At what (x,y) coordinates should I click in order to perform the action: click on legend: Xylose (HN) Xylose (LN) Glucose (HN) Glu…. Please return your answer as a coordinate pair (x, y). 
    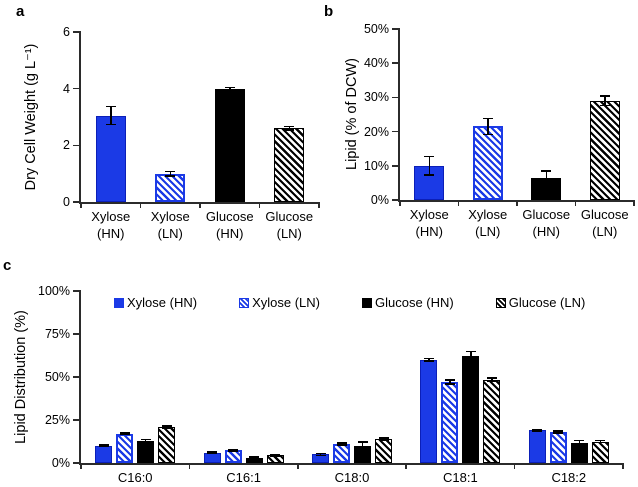
    Looking at the image, I should click on (349, 302).